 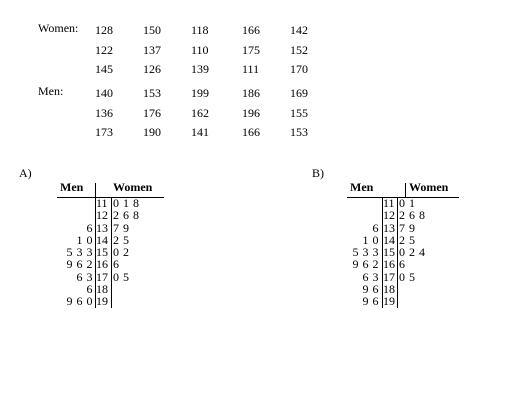 I want to click on women-value: 139, so click(x=200, y=69).